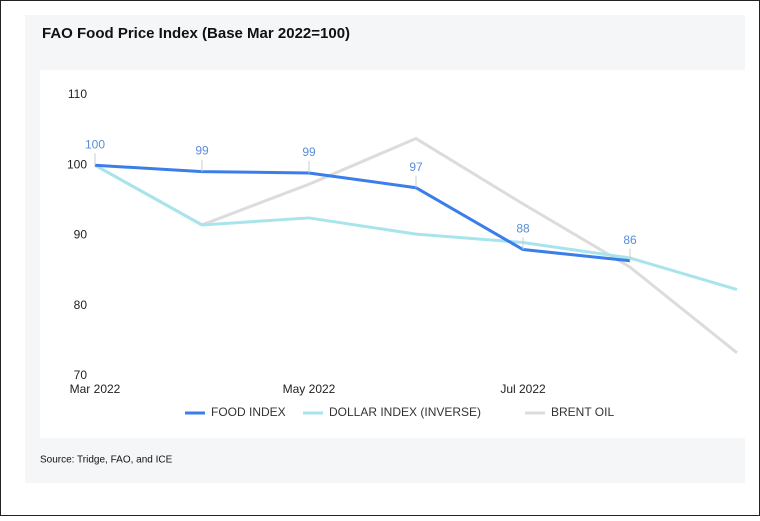  What do you see at coordinates (630, 240) in the screenshot?
I see `data-label: 86` at bounding box center [630, 240].